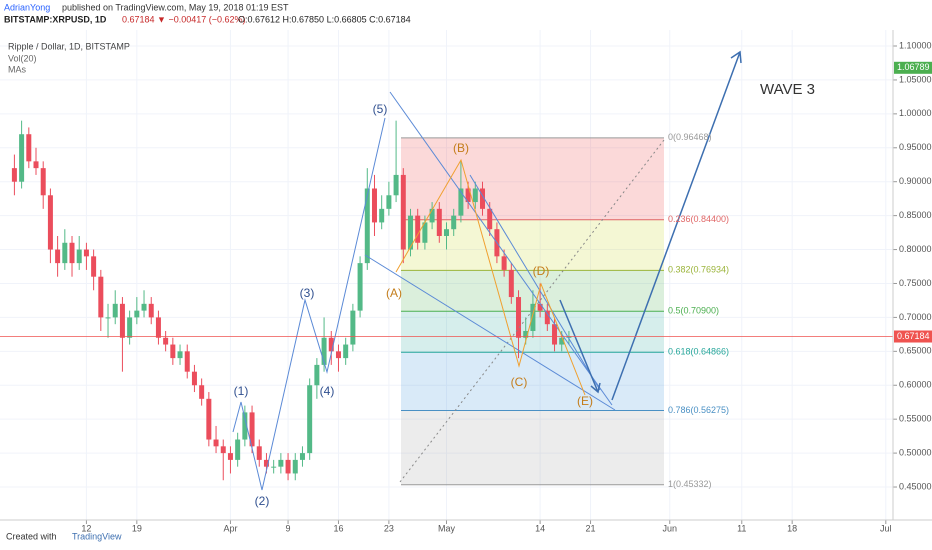  Describe the element at coordinates (338, 528) in the screenshot. I see `x-tick-label: 16` at that location.